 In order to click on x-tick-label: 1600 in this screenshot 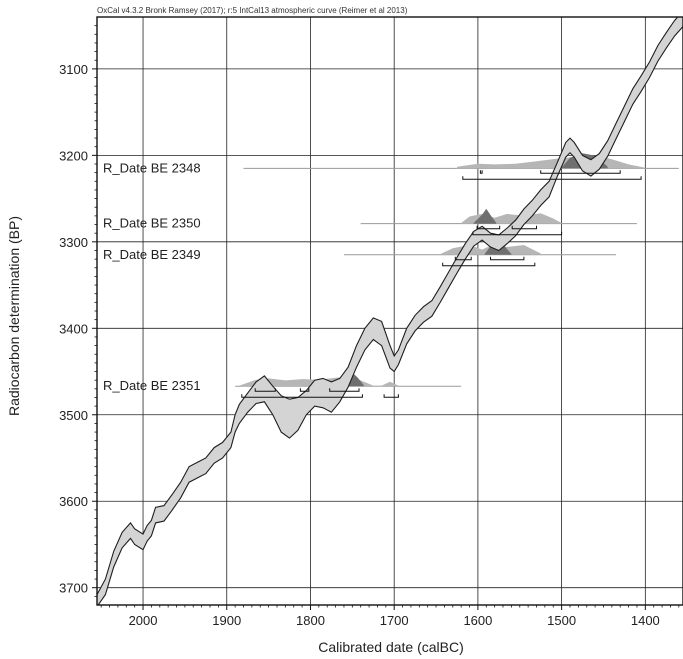, I will do `click(477, 620)`.